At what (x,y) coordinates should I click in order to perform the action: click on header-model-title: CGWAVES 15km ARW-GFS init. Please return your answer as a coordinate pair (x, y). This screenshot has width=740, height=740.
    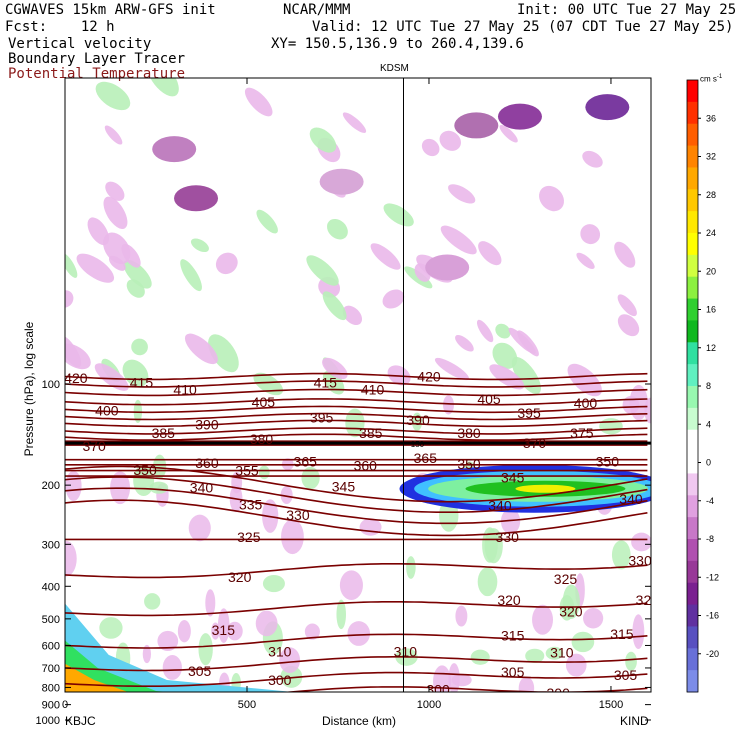
    Looking at the image, I should click on (110, 10).